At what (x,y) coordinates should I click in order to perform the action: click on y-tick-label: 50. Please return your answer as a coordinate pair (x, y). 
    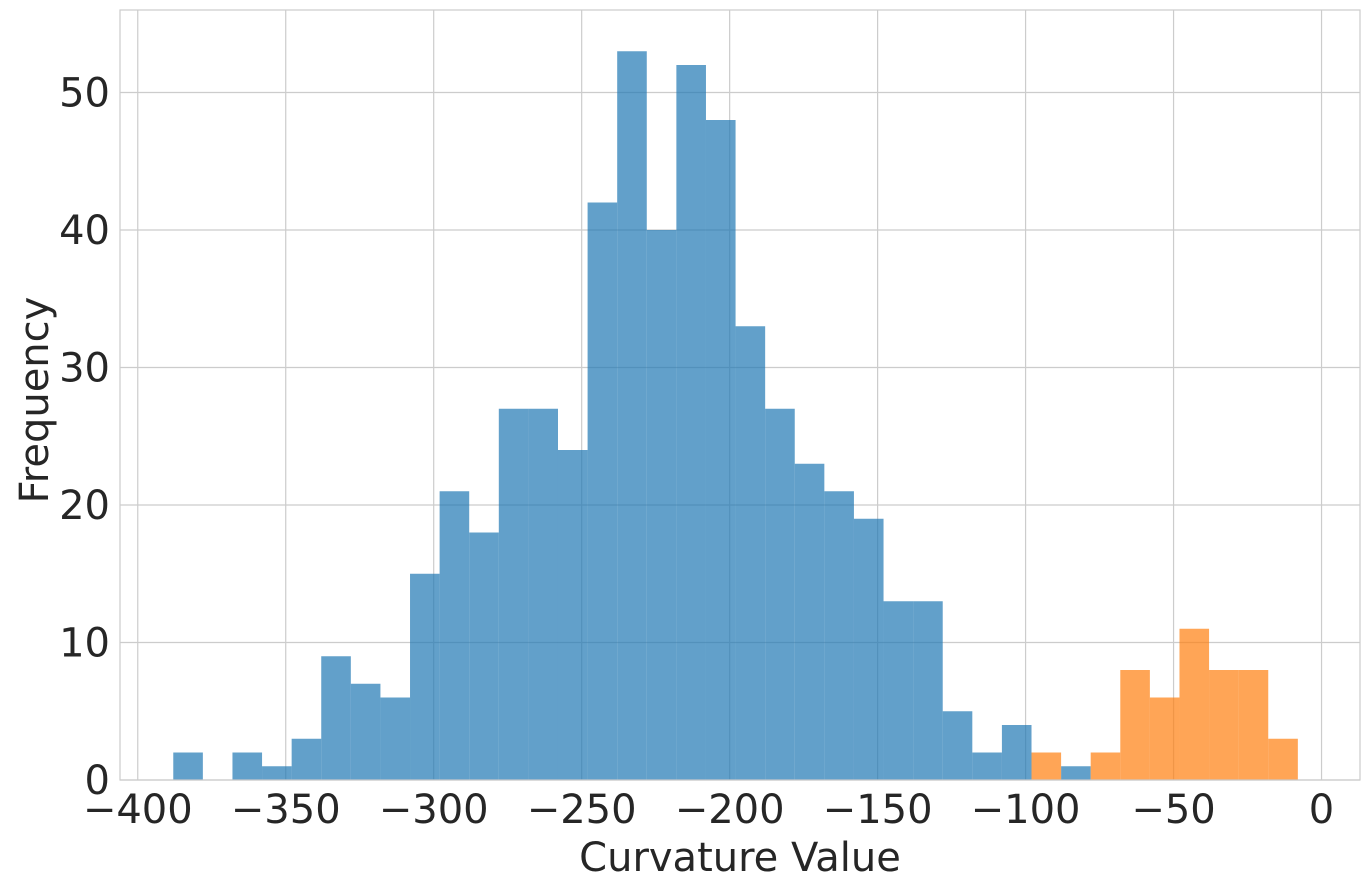
    Looking at the image, I should click on (84, 94).